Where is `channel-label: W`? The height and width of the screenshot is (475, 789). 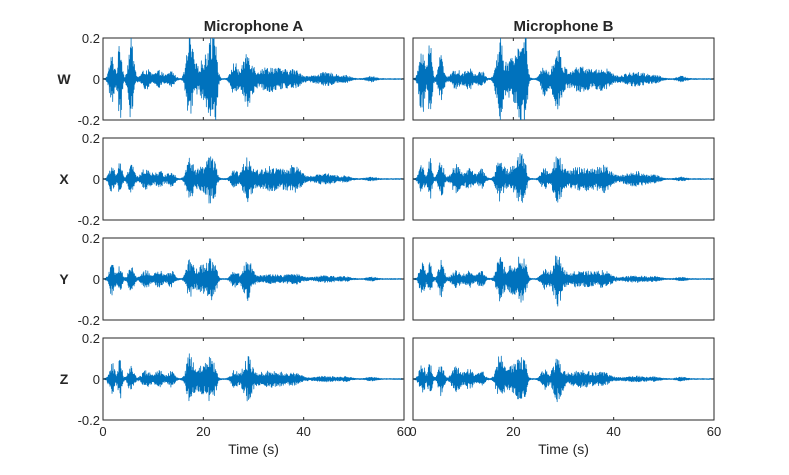 channel-label: W is located at coordinates (64, 79).